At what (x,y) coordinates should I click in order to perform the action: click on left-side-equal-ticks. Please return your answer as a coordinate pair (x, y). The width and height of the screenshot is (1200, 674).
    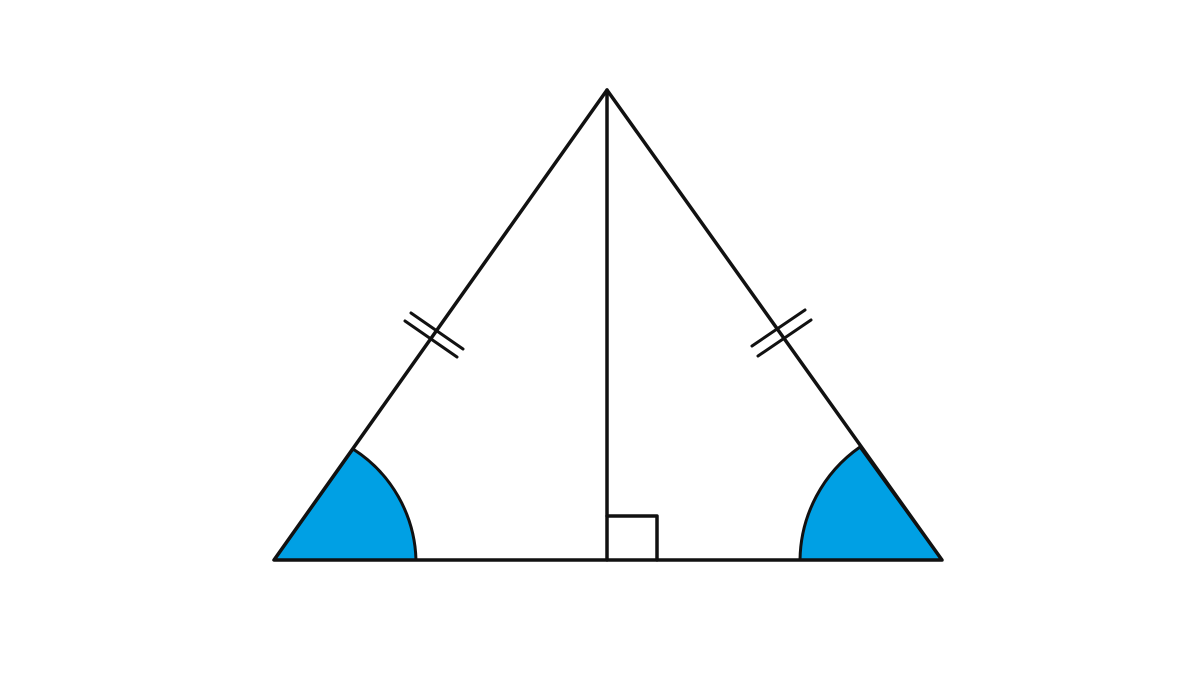
    Looking at the image, I should click on (434, 335).